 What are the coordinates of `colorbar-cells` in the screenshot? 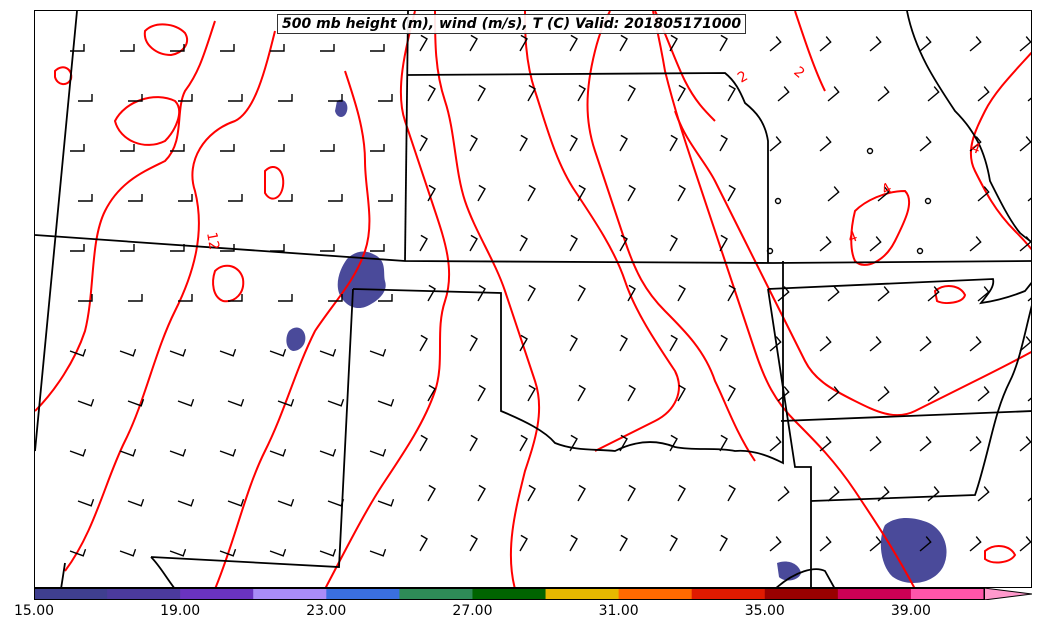 It's located at (533, 594).